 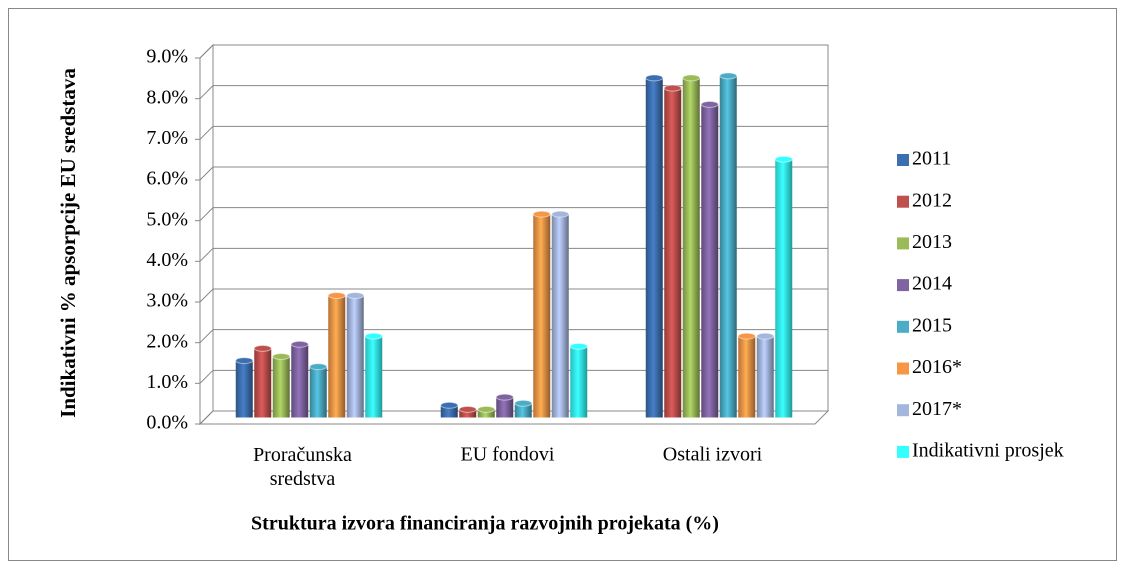 I want to click on legend-label: 2011, so click(x=931, y=159).